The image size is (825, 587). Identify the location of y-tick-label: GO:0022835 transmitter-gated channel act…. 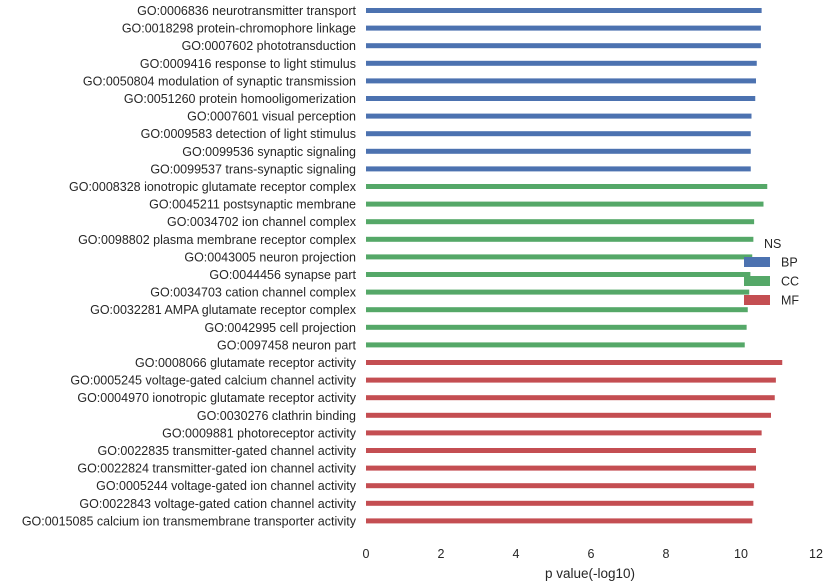
(227, 451).